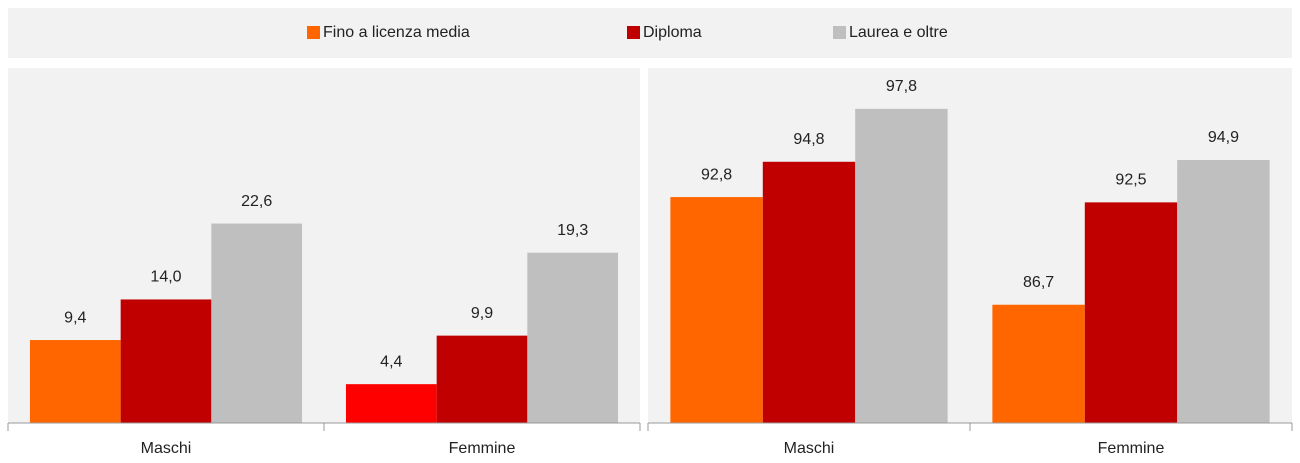 The width and height of the screenshot is (1300, 463). What do you see at coordinates (482, 313) in the screenshot?
I see `data-label: 9,9` at bounding box center [482, 313].